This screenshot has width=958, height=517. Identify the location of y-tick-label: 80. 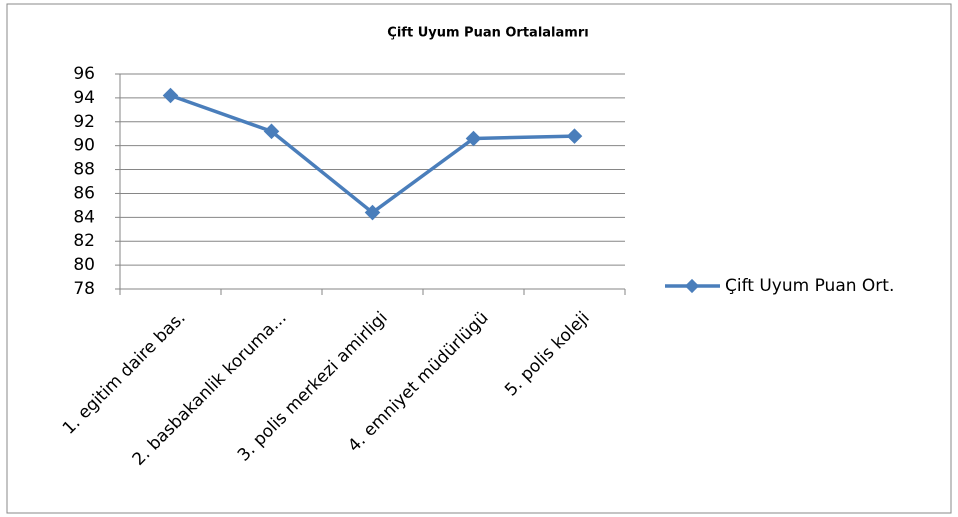
(84, 265).